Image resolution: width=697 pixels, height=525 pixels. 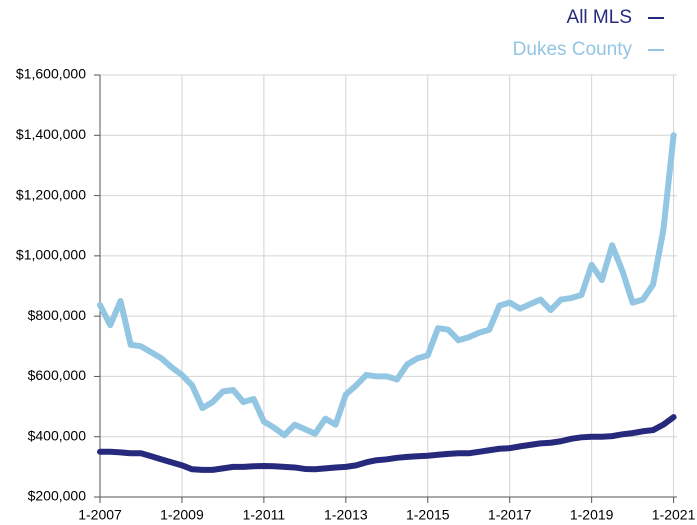 What do you see at coordinates (100, 515) in the screenshot?
I see `x-tick-label: 1-2007` at bounding box center [100, 515].